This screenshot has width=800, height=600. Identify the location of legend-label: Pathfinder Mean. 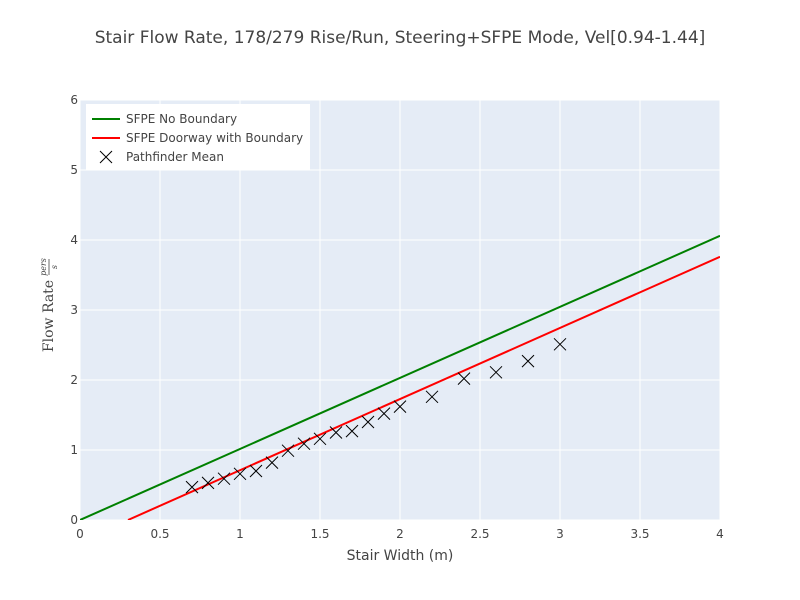
(175, 157).